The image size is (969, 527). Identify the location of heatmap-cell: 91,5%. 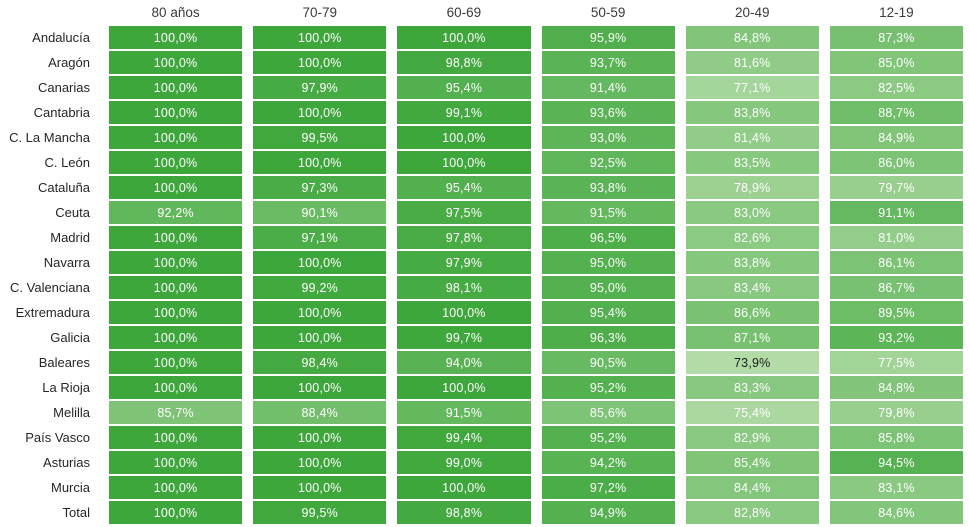
(464, 412).